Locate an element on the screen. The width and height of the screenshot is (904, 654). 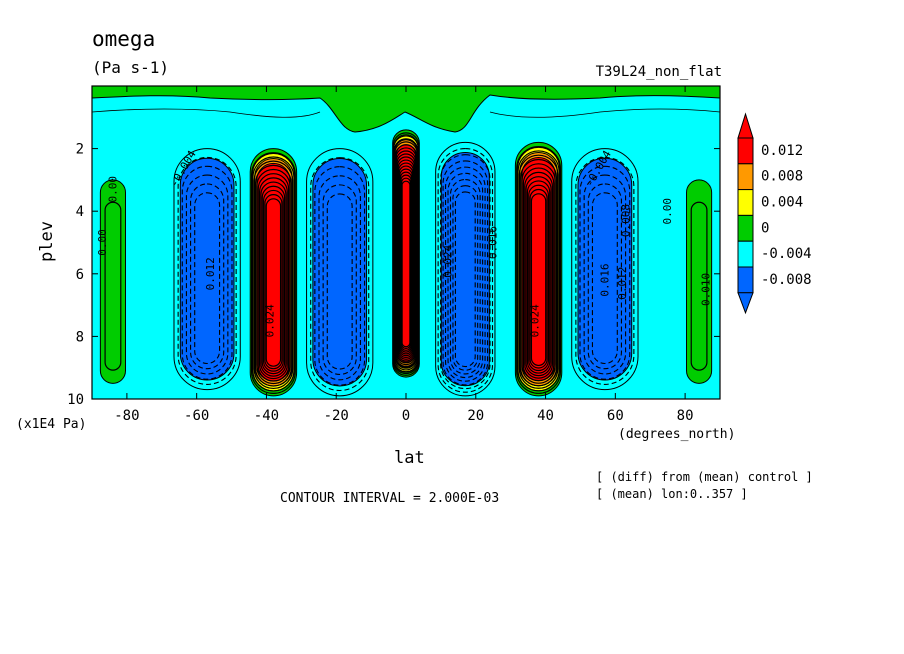
top-contour-line is located at coordinates (406, 113).